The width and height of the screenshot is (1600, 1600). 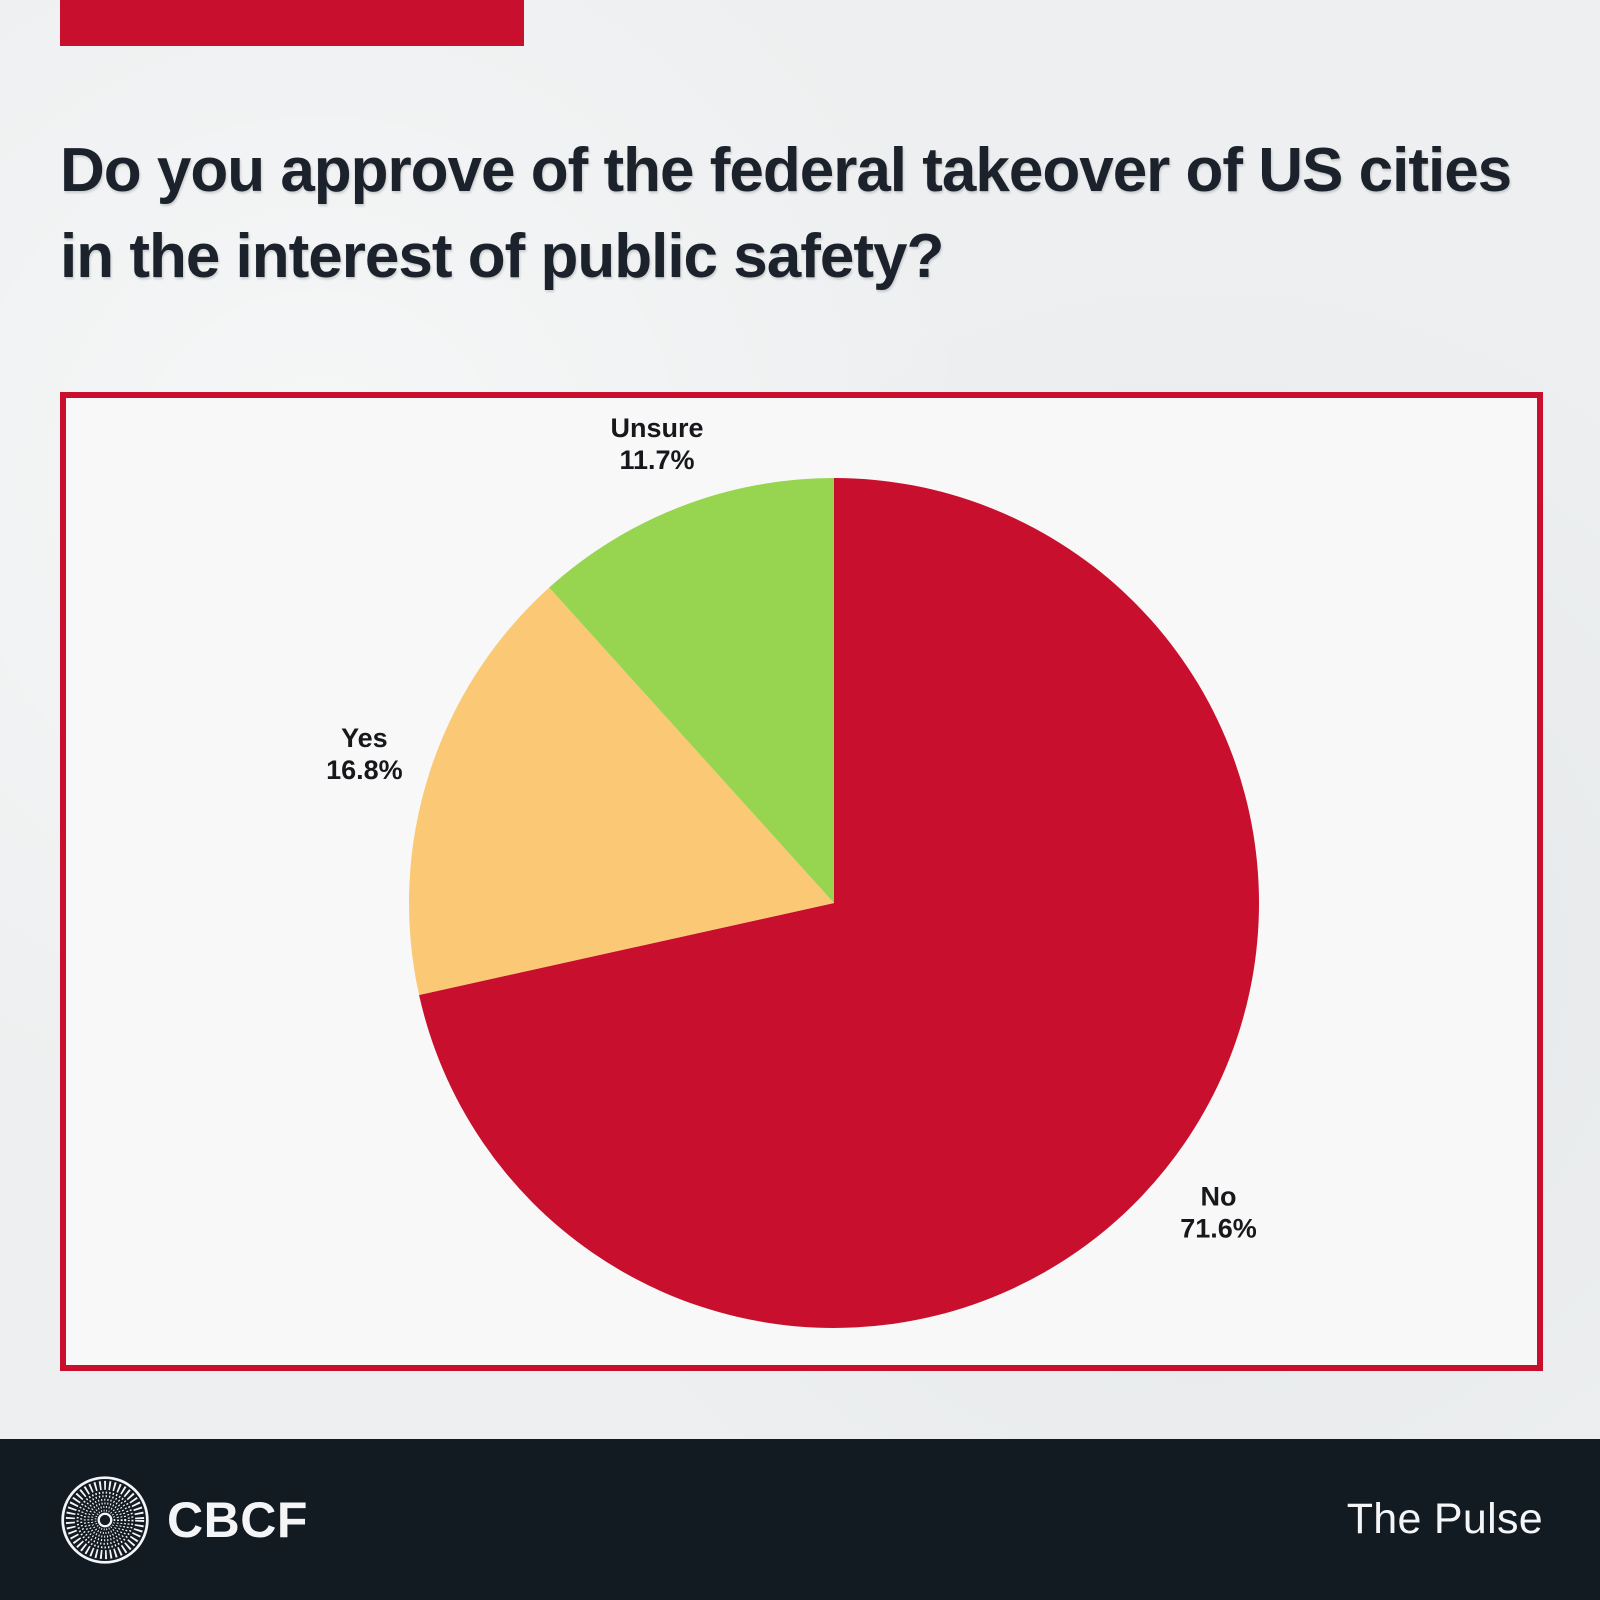 I want to click on pie-slice-yes, so click(x=621, y=791).